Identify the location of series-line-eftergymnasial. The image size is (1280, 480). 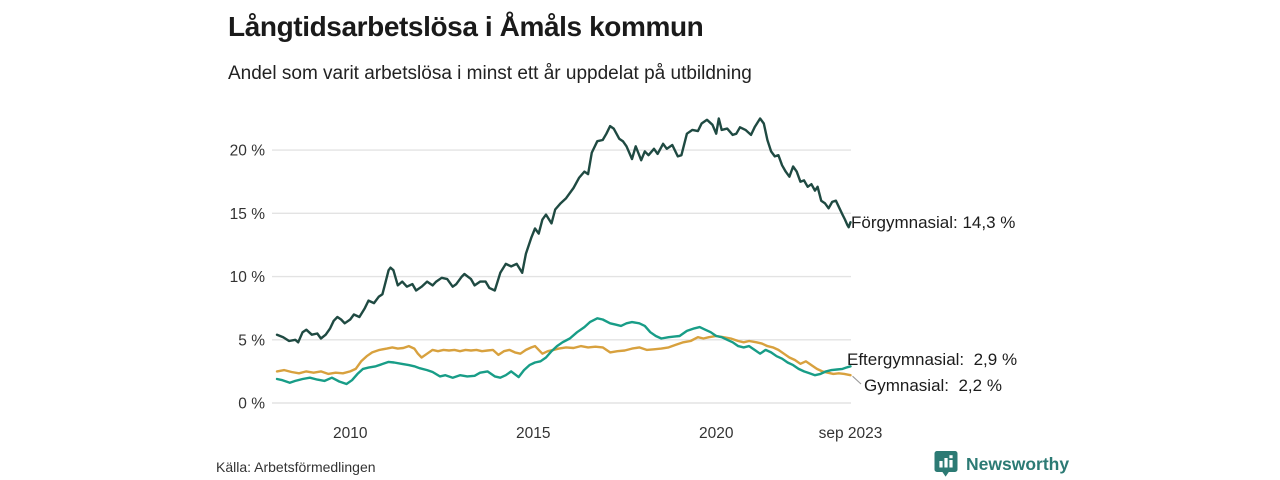
(563, 351).